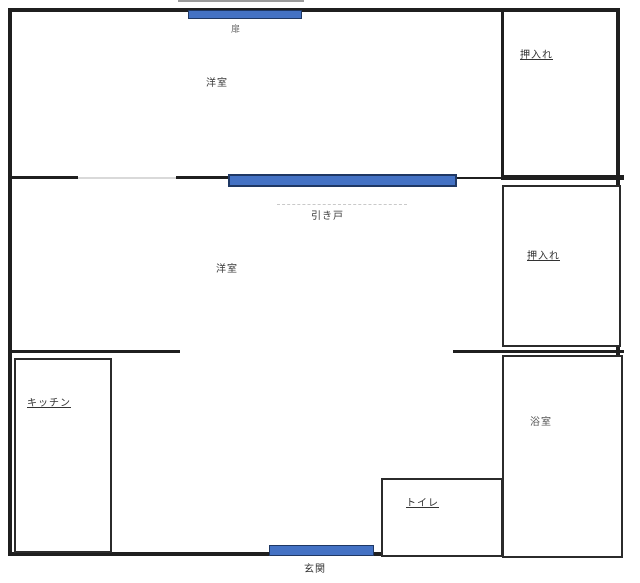  What do you see at coordinates (49, 403) in the screenshot?
I see `kitchen-label: キッチン` at bounding box center [49, 403].